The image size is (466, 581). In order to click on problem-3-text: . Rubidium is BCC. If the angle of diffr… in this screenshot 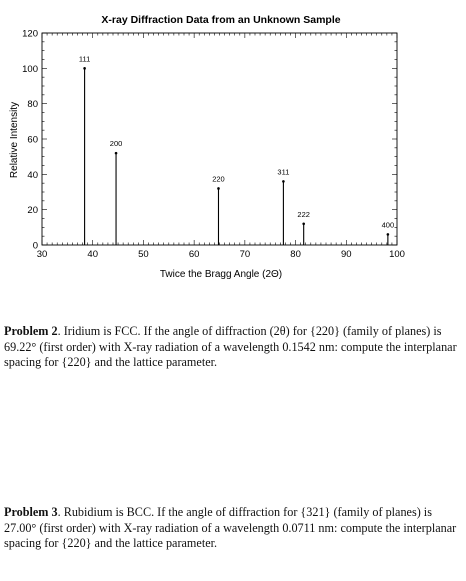, I will do `click(230, 527)`.